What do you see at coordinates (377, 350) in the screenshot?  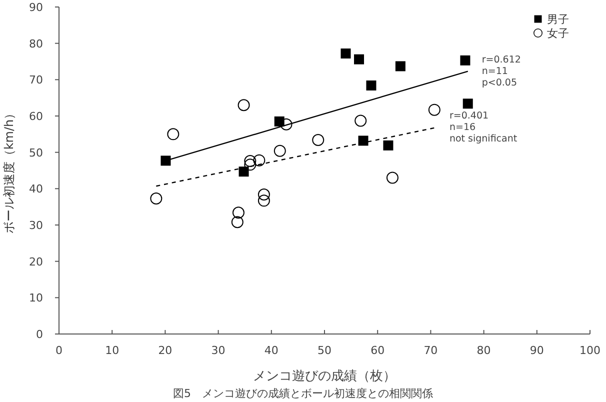 I see `x-tick-label: 60` at bounding box center [377, 350].